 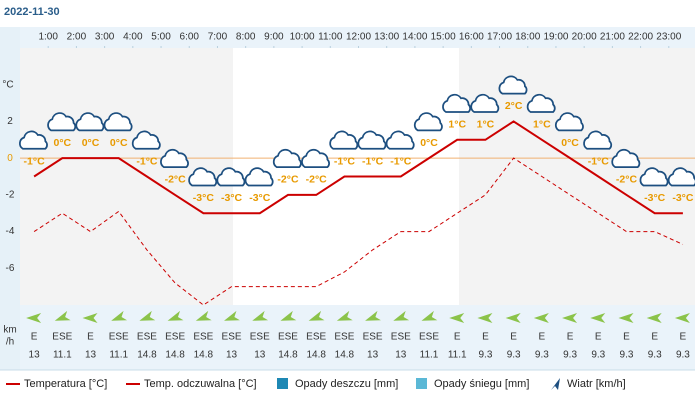 I want to click on x-tick-label: 16:00, so click(x=471, y=37).